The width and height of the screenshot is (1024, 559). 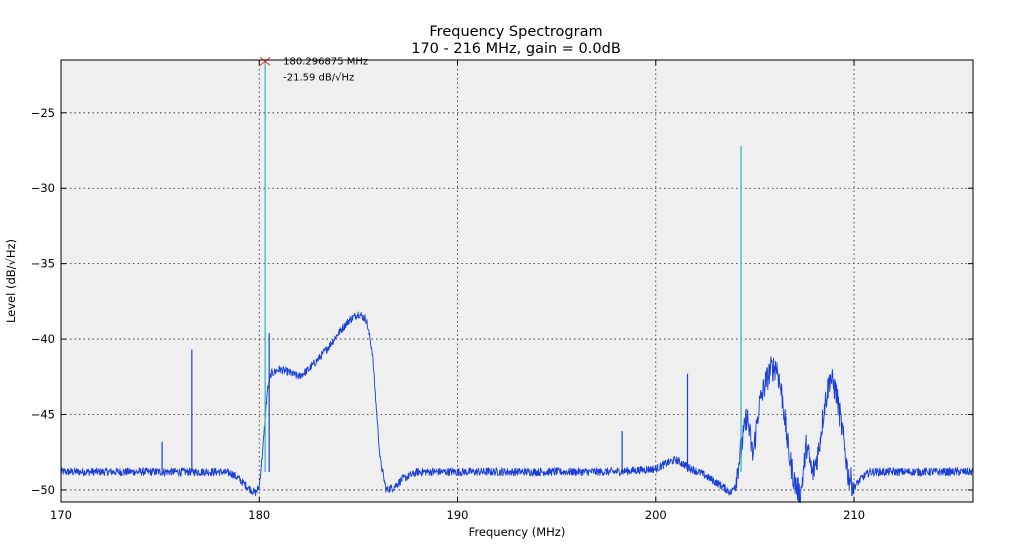 I want to click on x-axis-label: Frequency (MHz), so click(x=517, y=532).